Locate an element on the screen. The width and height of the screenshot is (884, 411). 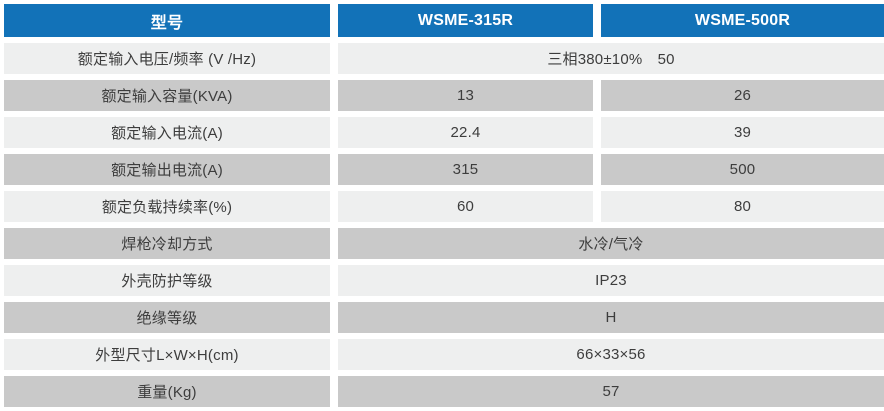
row-label: 外壳防护等级 is located at coordinates (167, 280).